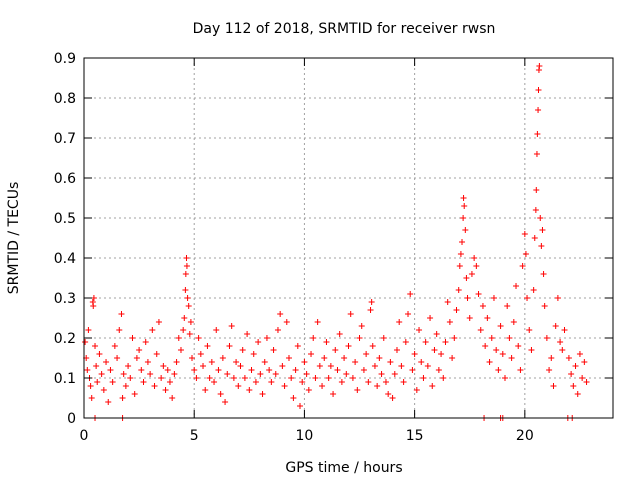 This screenshot has width=640, height=480. I want to click on y-tick-label: 0.4, so click(65, 259).